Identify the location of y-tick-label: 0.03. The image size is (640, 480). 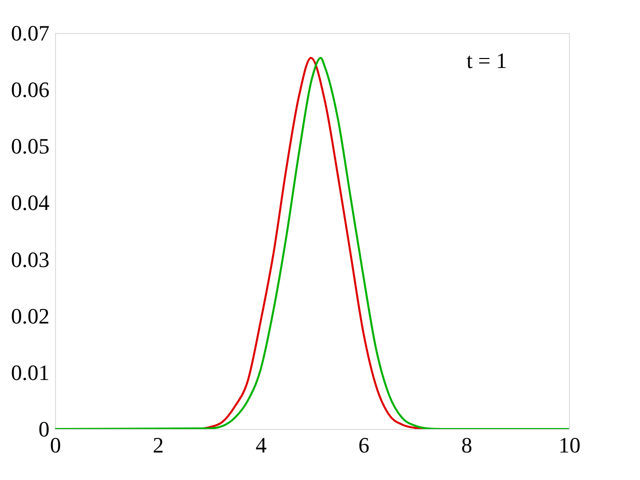
(30, 259).